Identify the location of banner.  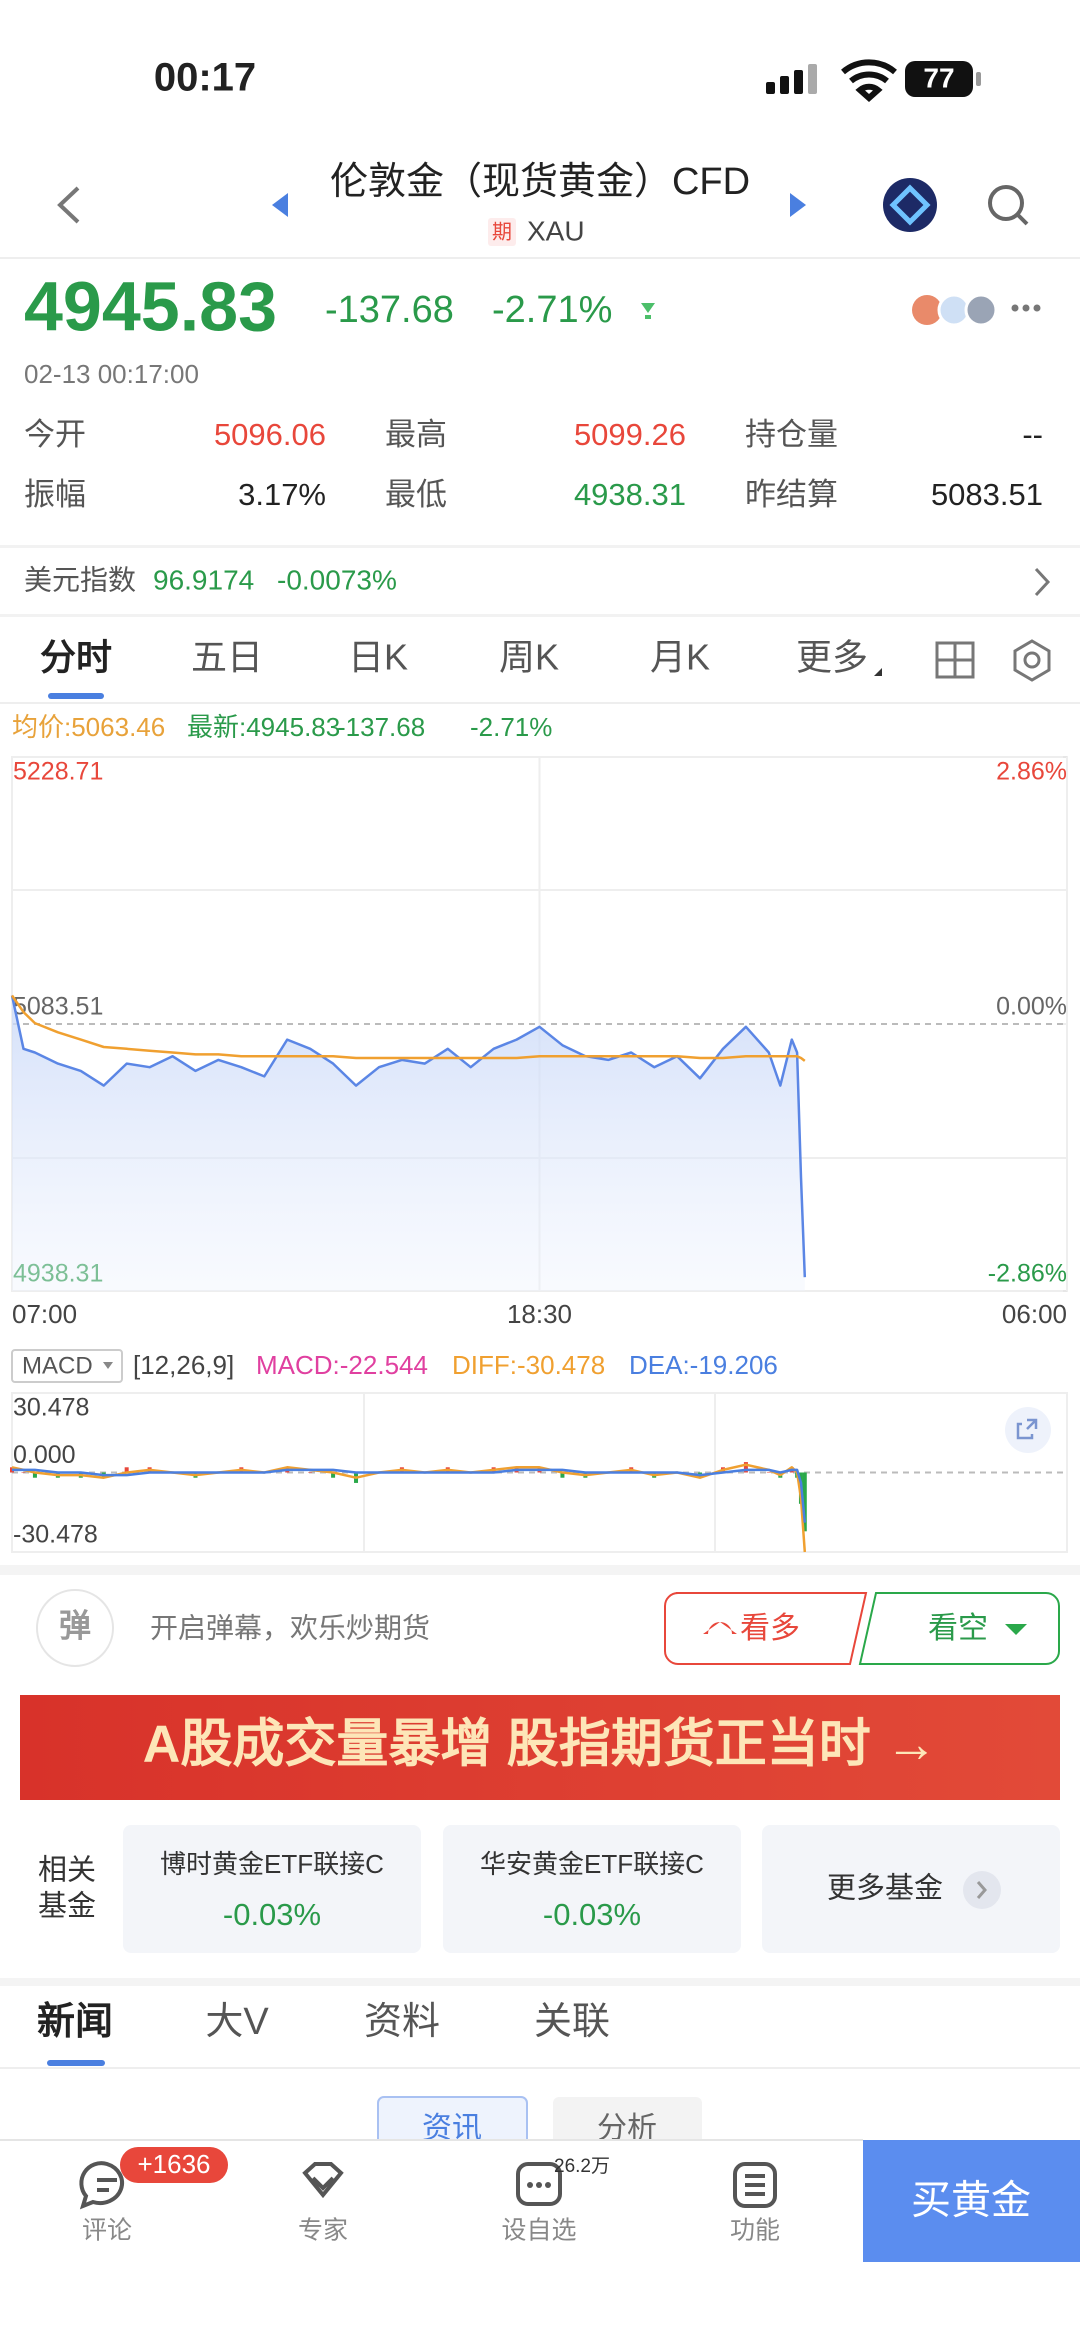
(540, 1747).